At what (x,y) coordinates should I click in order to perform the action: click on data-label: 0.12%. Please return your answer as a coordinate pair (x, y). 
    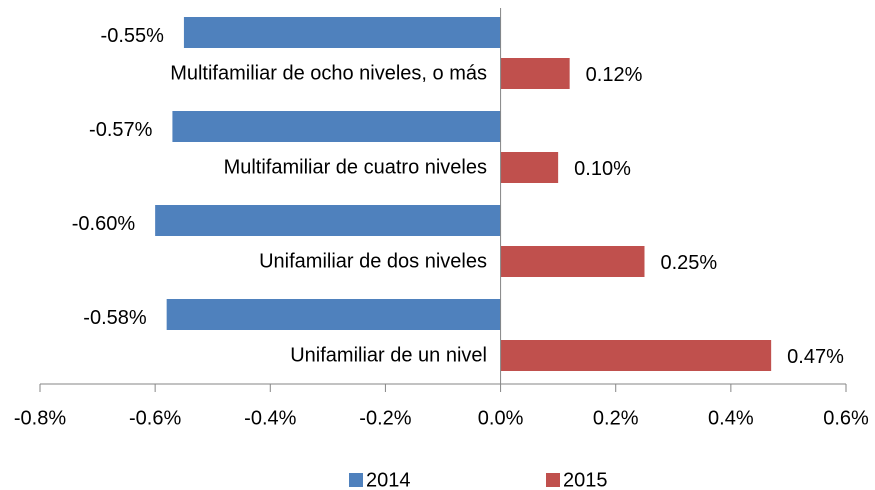
    Looking at the image, I should click on (614, 75).